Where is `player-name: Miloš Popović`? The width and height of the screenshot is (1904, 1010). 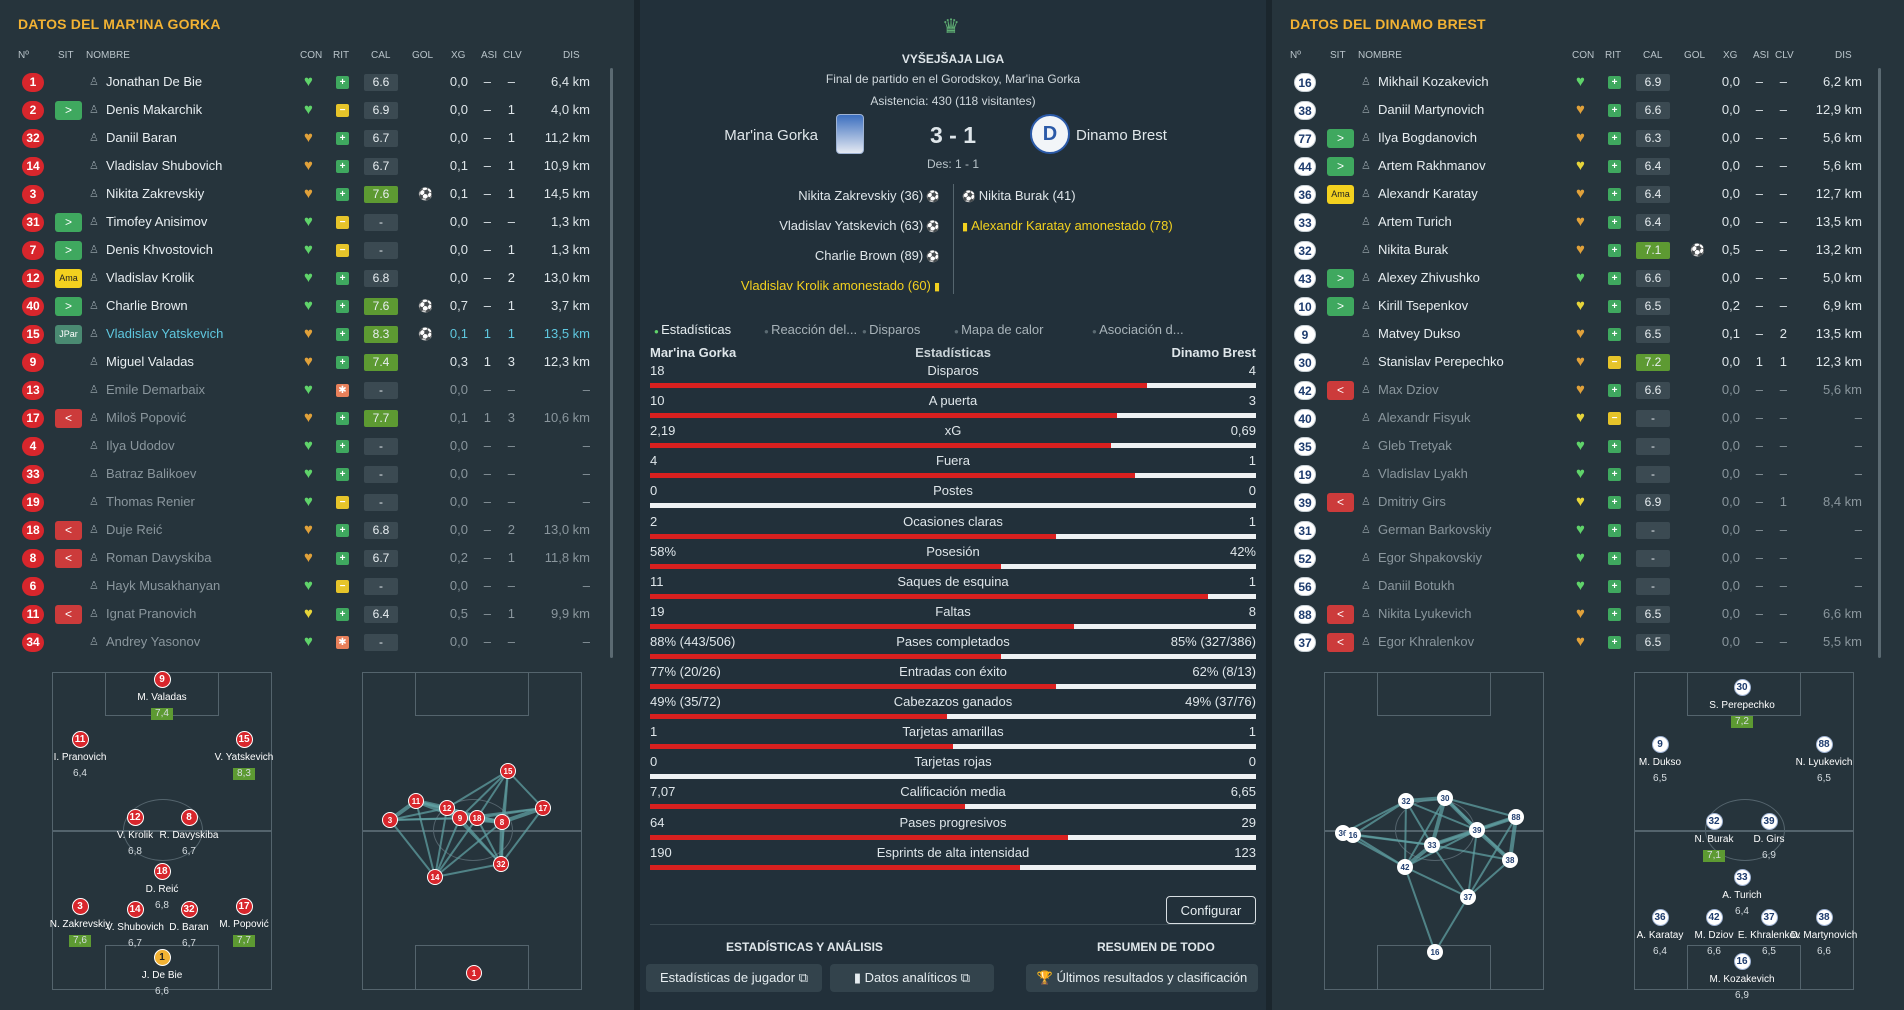
player-name: Miloš Popović is located at coordinates (146, 417).